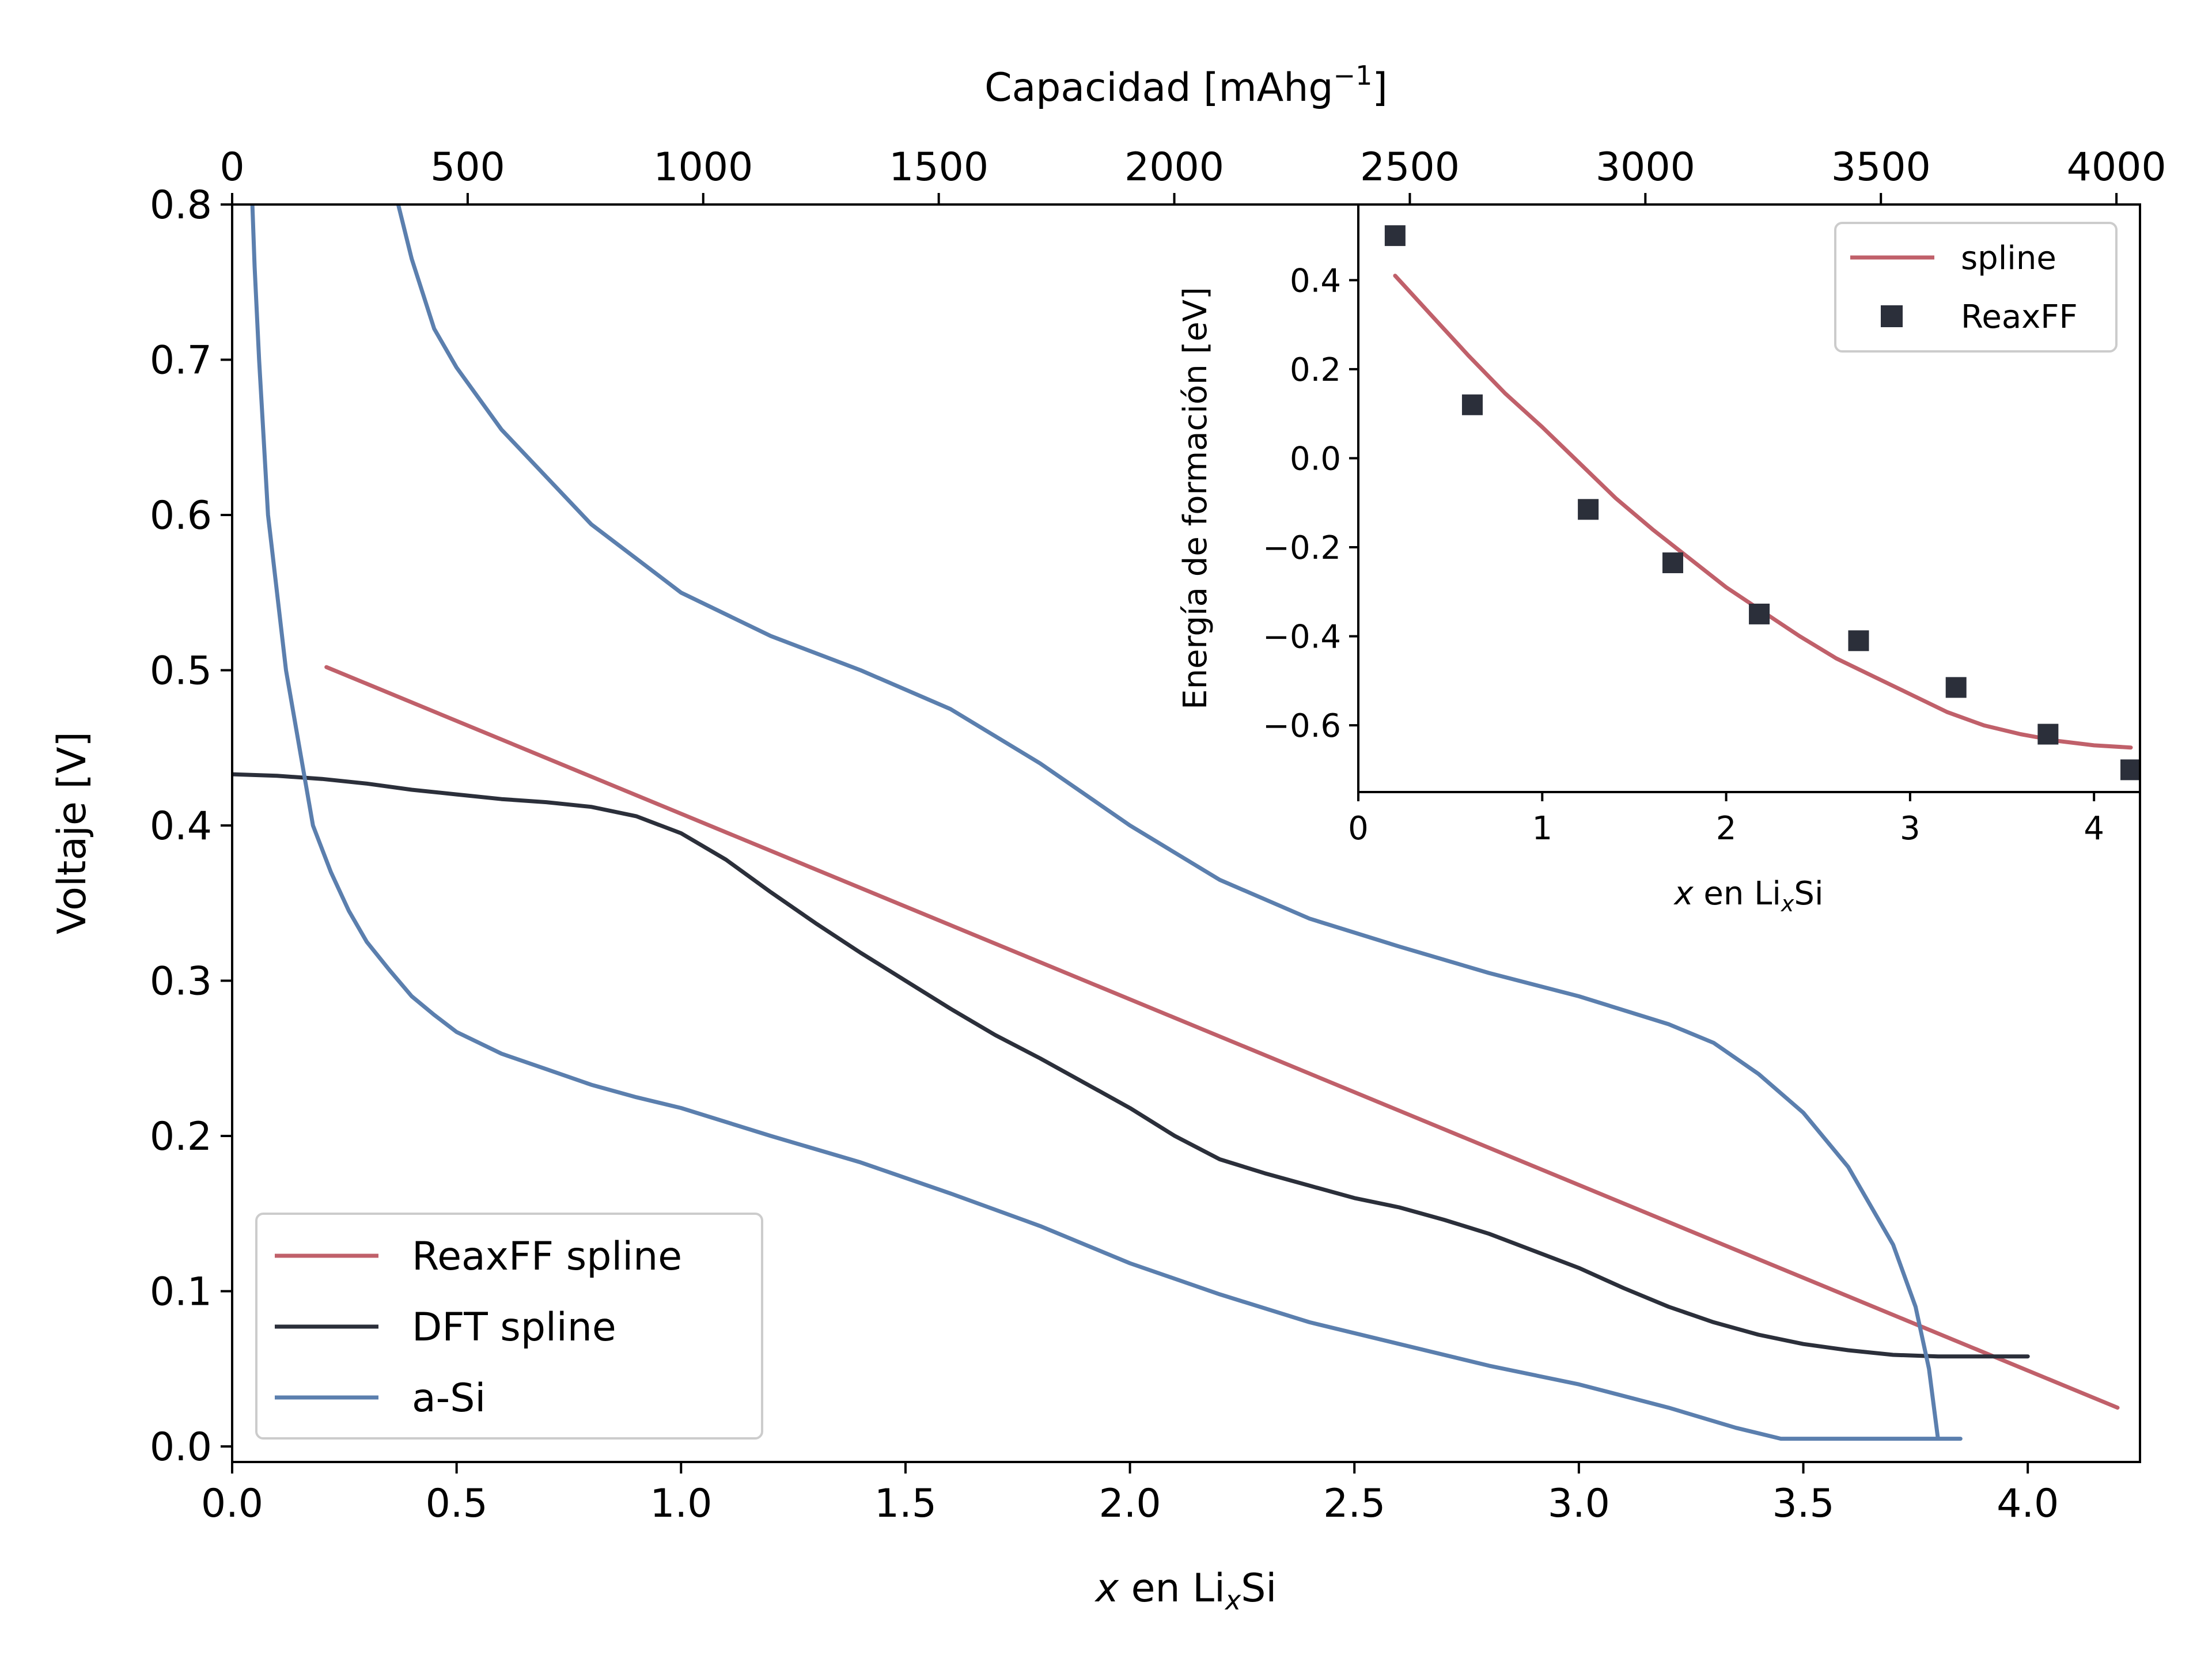  I want to click on inset-x-tick-label: 2, so click(1726, 828).